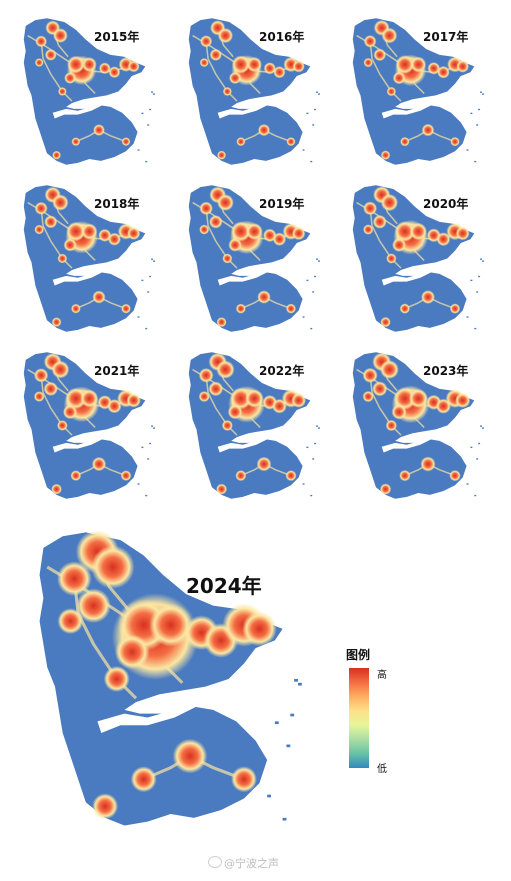  Describe the element at coordinates (86, 425) in the screenshot. I see `map-panel: 2021年` at that location.